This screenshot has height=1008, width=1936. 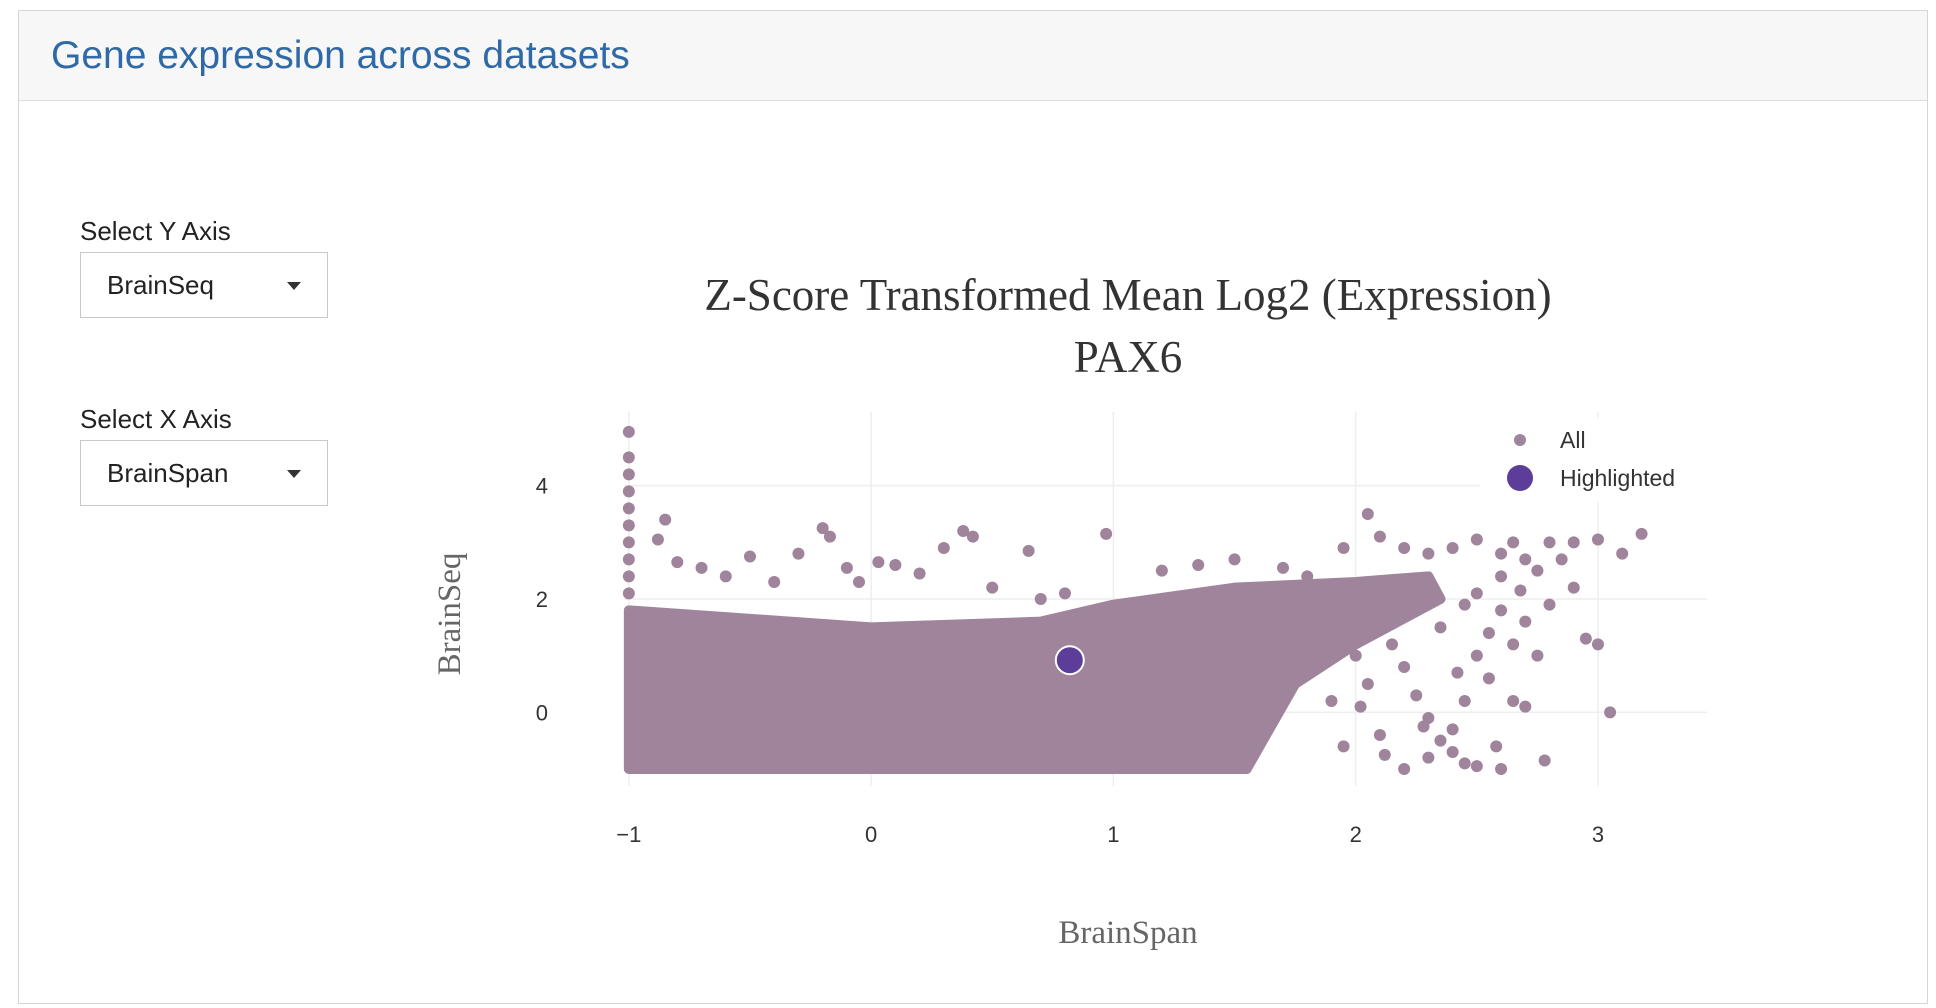 I want to click on y-axis-select: BrainSeq, so click(x=204, y=285).